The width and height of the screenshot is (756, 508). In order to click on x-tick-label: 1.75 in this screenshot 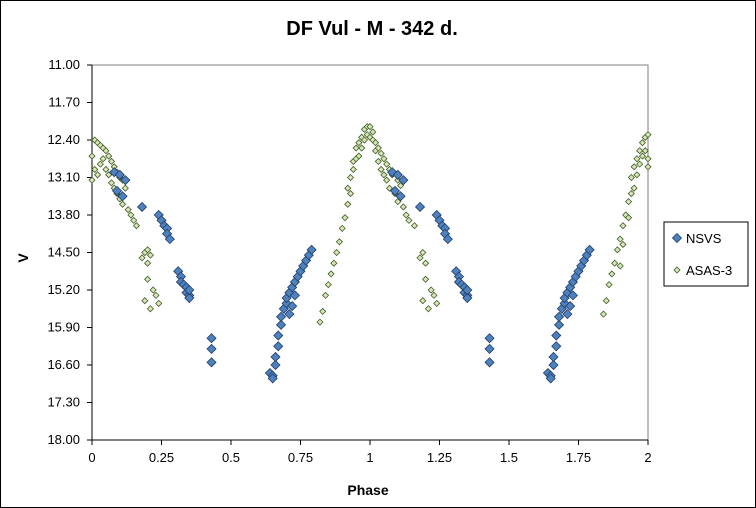, I will do `click(578, 457)`.